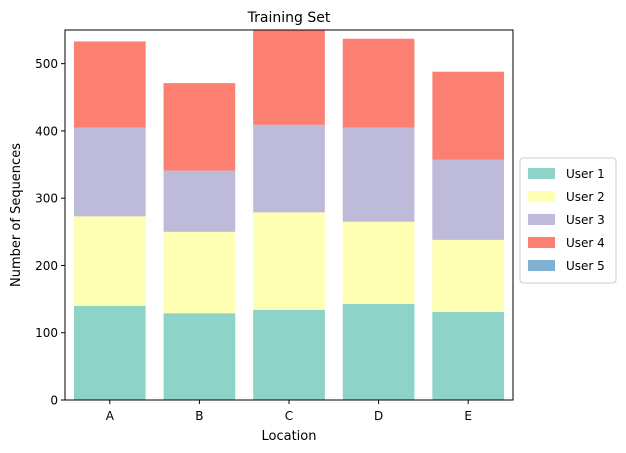  I want to click on x-axis-ticks: A B C D E, so click(289, 411).